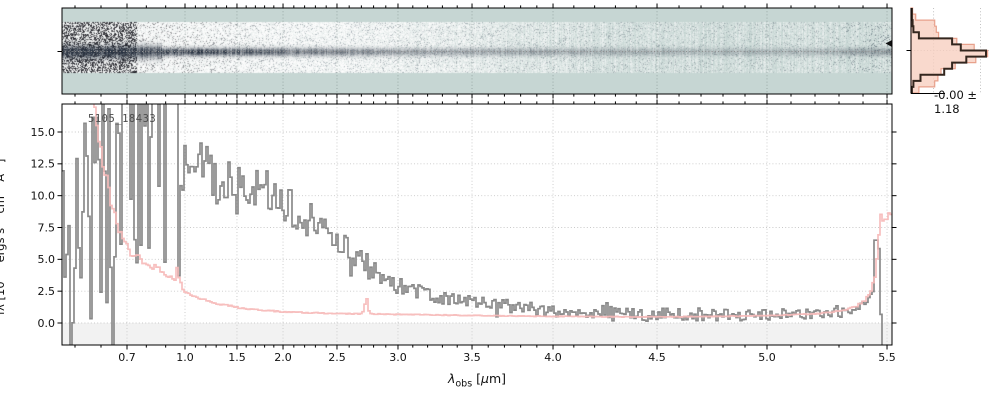  Describe the element at coordinates (553, 357) in the screenshot. I see `x-tick-label: 4.0` at that location.